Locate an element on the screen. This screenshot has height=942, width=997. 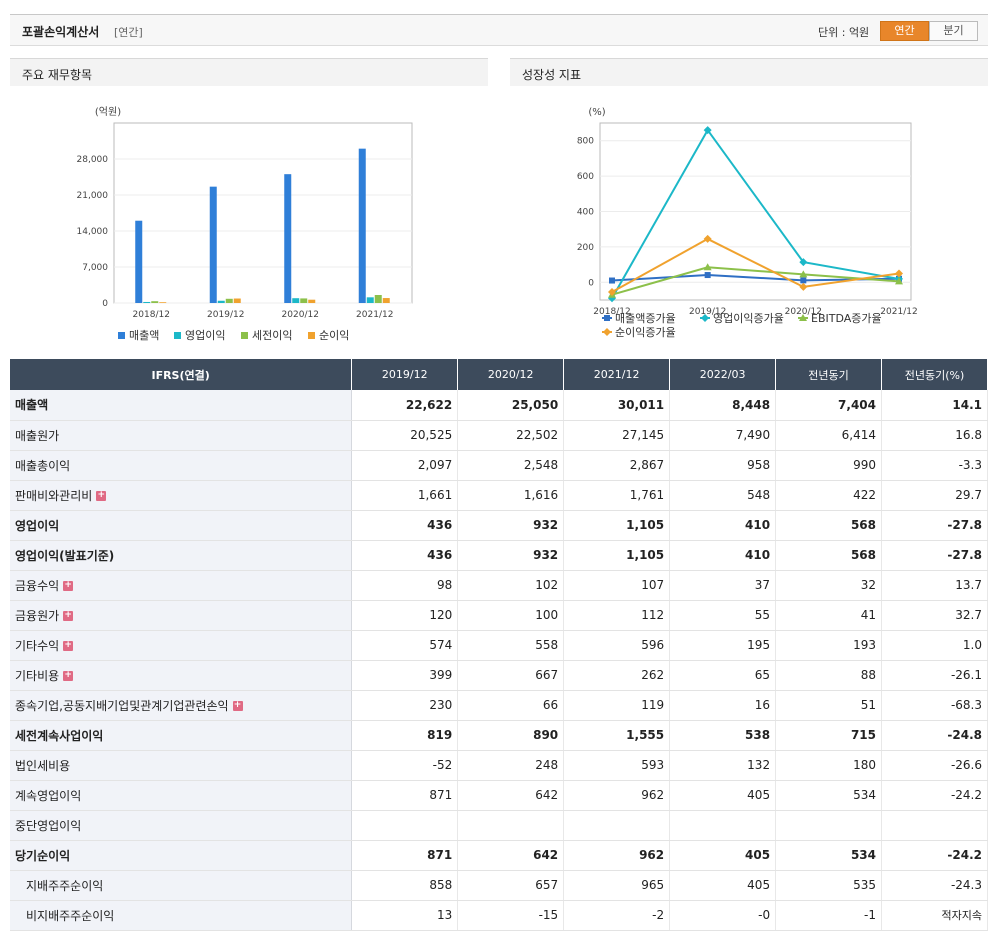
value-cell: -26.6 is located at coordinates (934, 765).